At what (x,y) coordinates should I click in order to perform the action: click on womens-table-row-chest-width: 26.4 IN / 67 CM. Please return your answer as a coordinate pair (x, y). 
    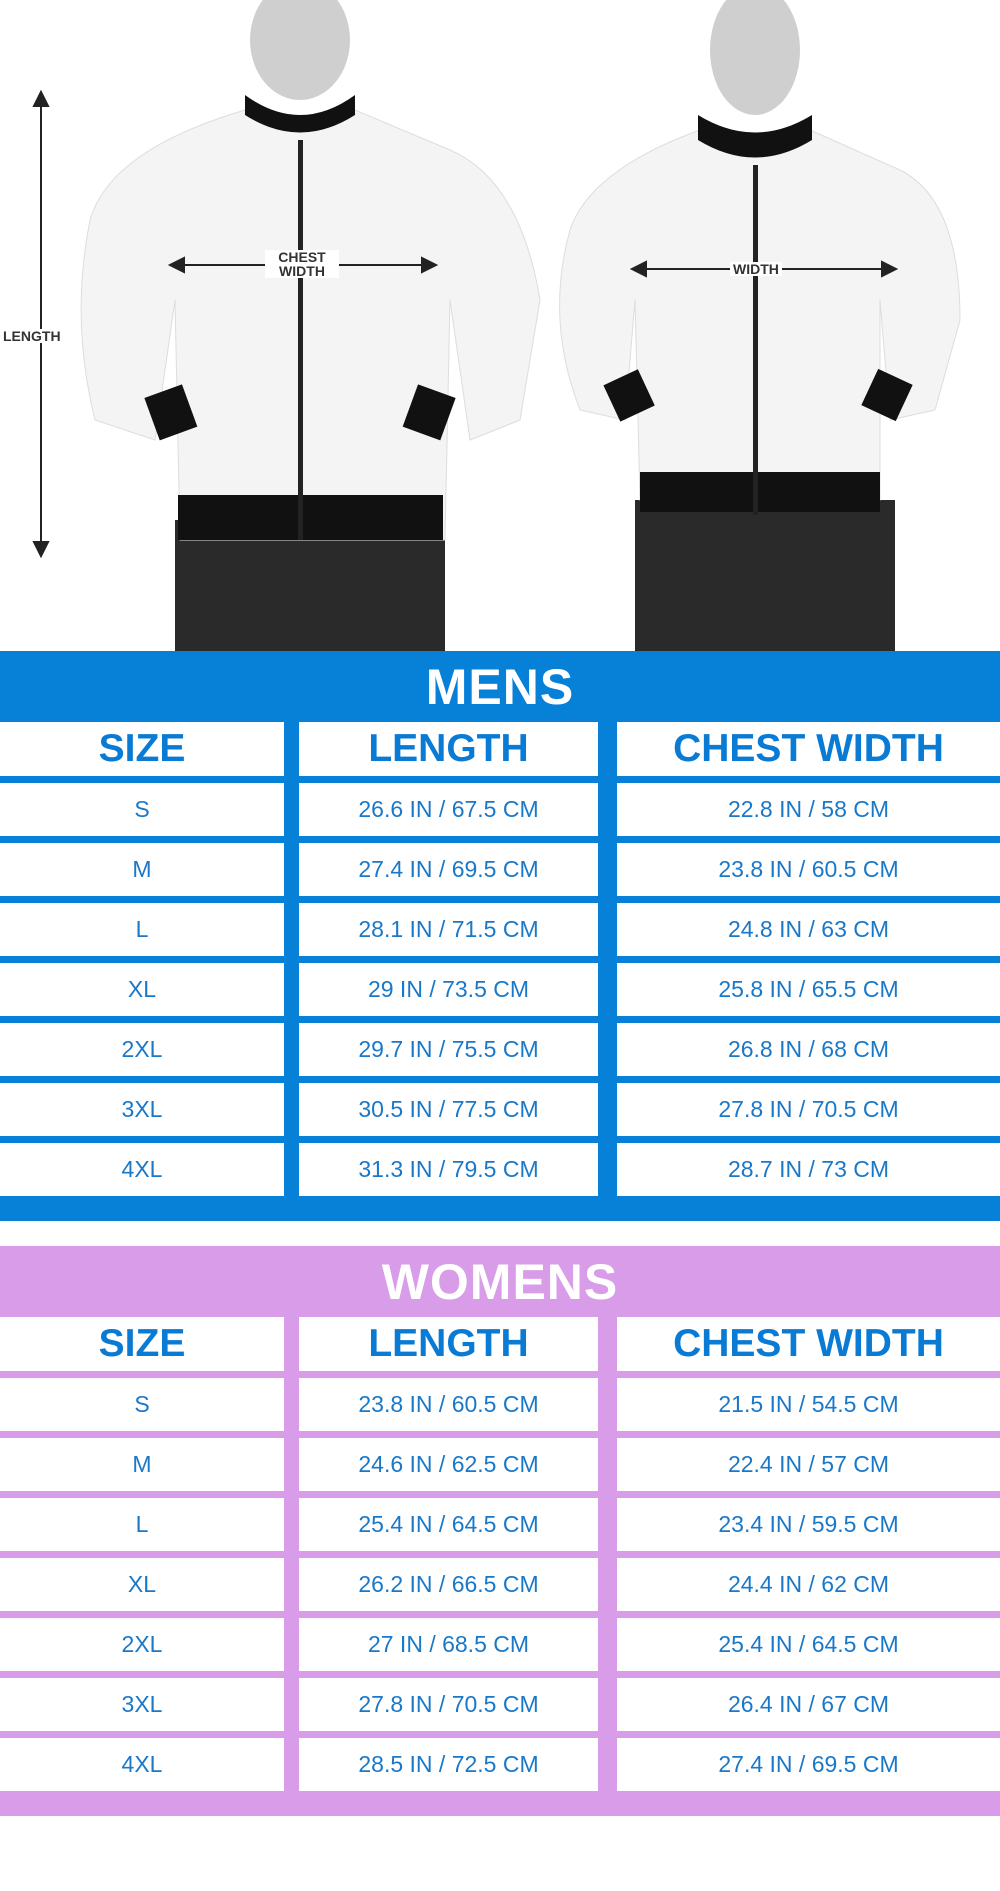
    Looking at the image, I should click on (808, 1704).